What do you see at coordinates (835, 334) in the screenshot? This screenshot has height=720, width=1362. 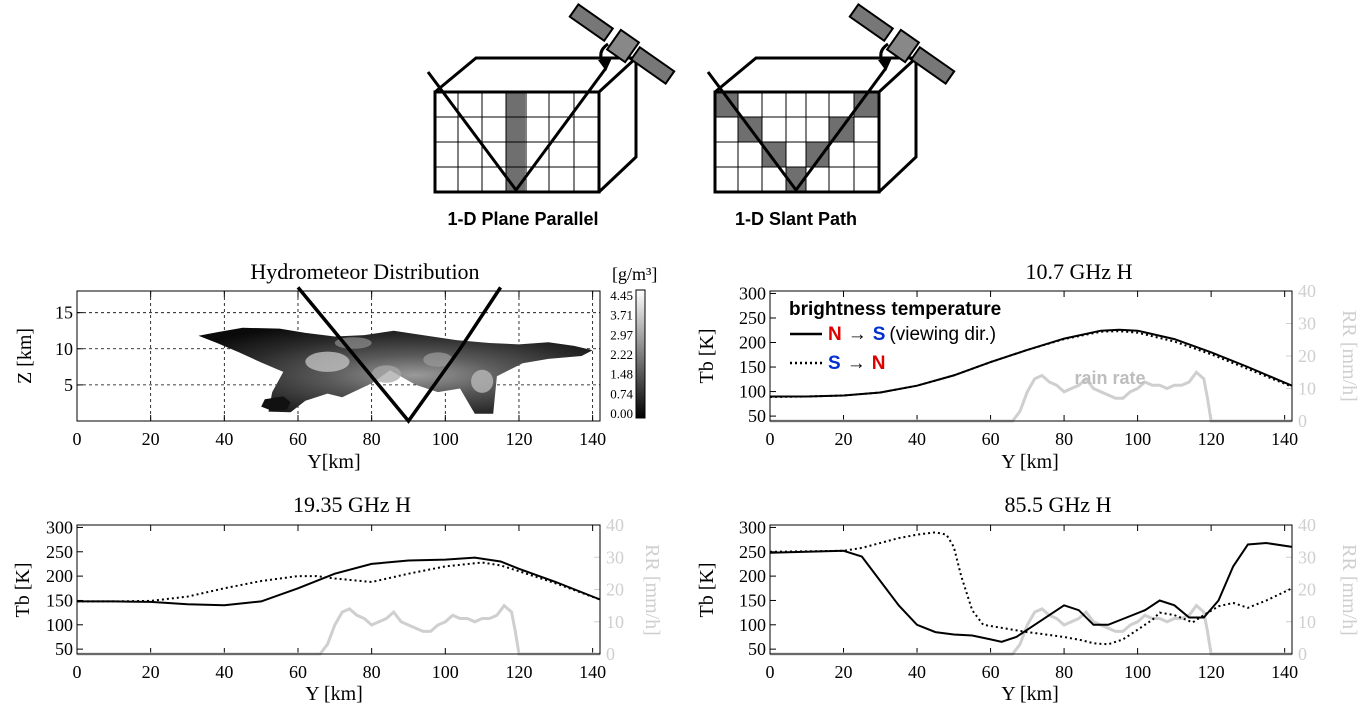 I see `legend-from: N` at bounding box center [835, 334].